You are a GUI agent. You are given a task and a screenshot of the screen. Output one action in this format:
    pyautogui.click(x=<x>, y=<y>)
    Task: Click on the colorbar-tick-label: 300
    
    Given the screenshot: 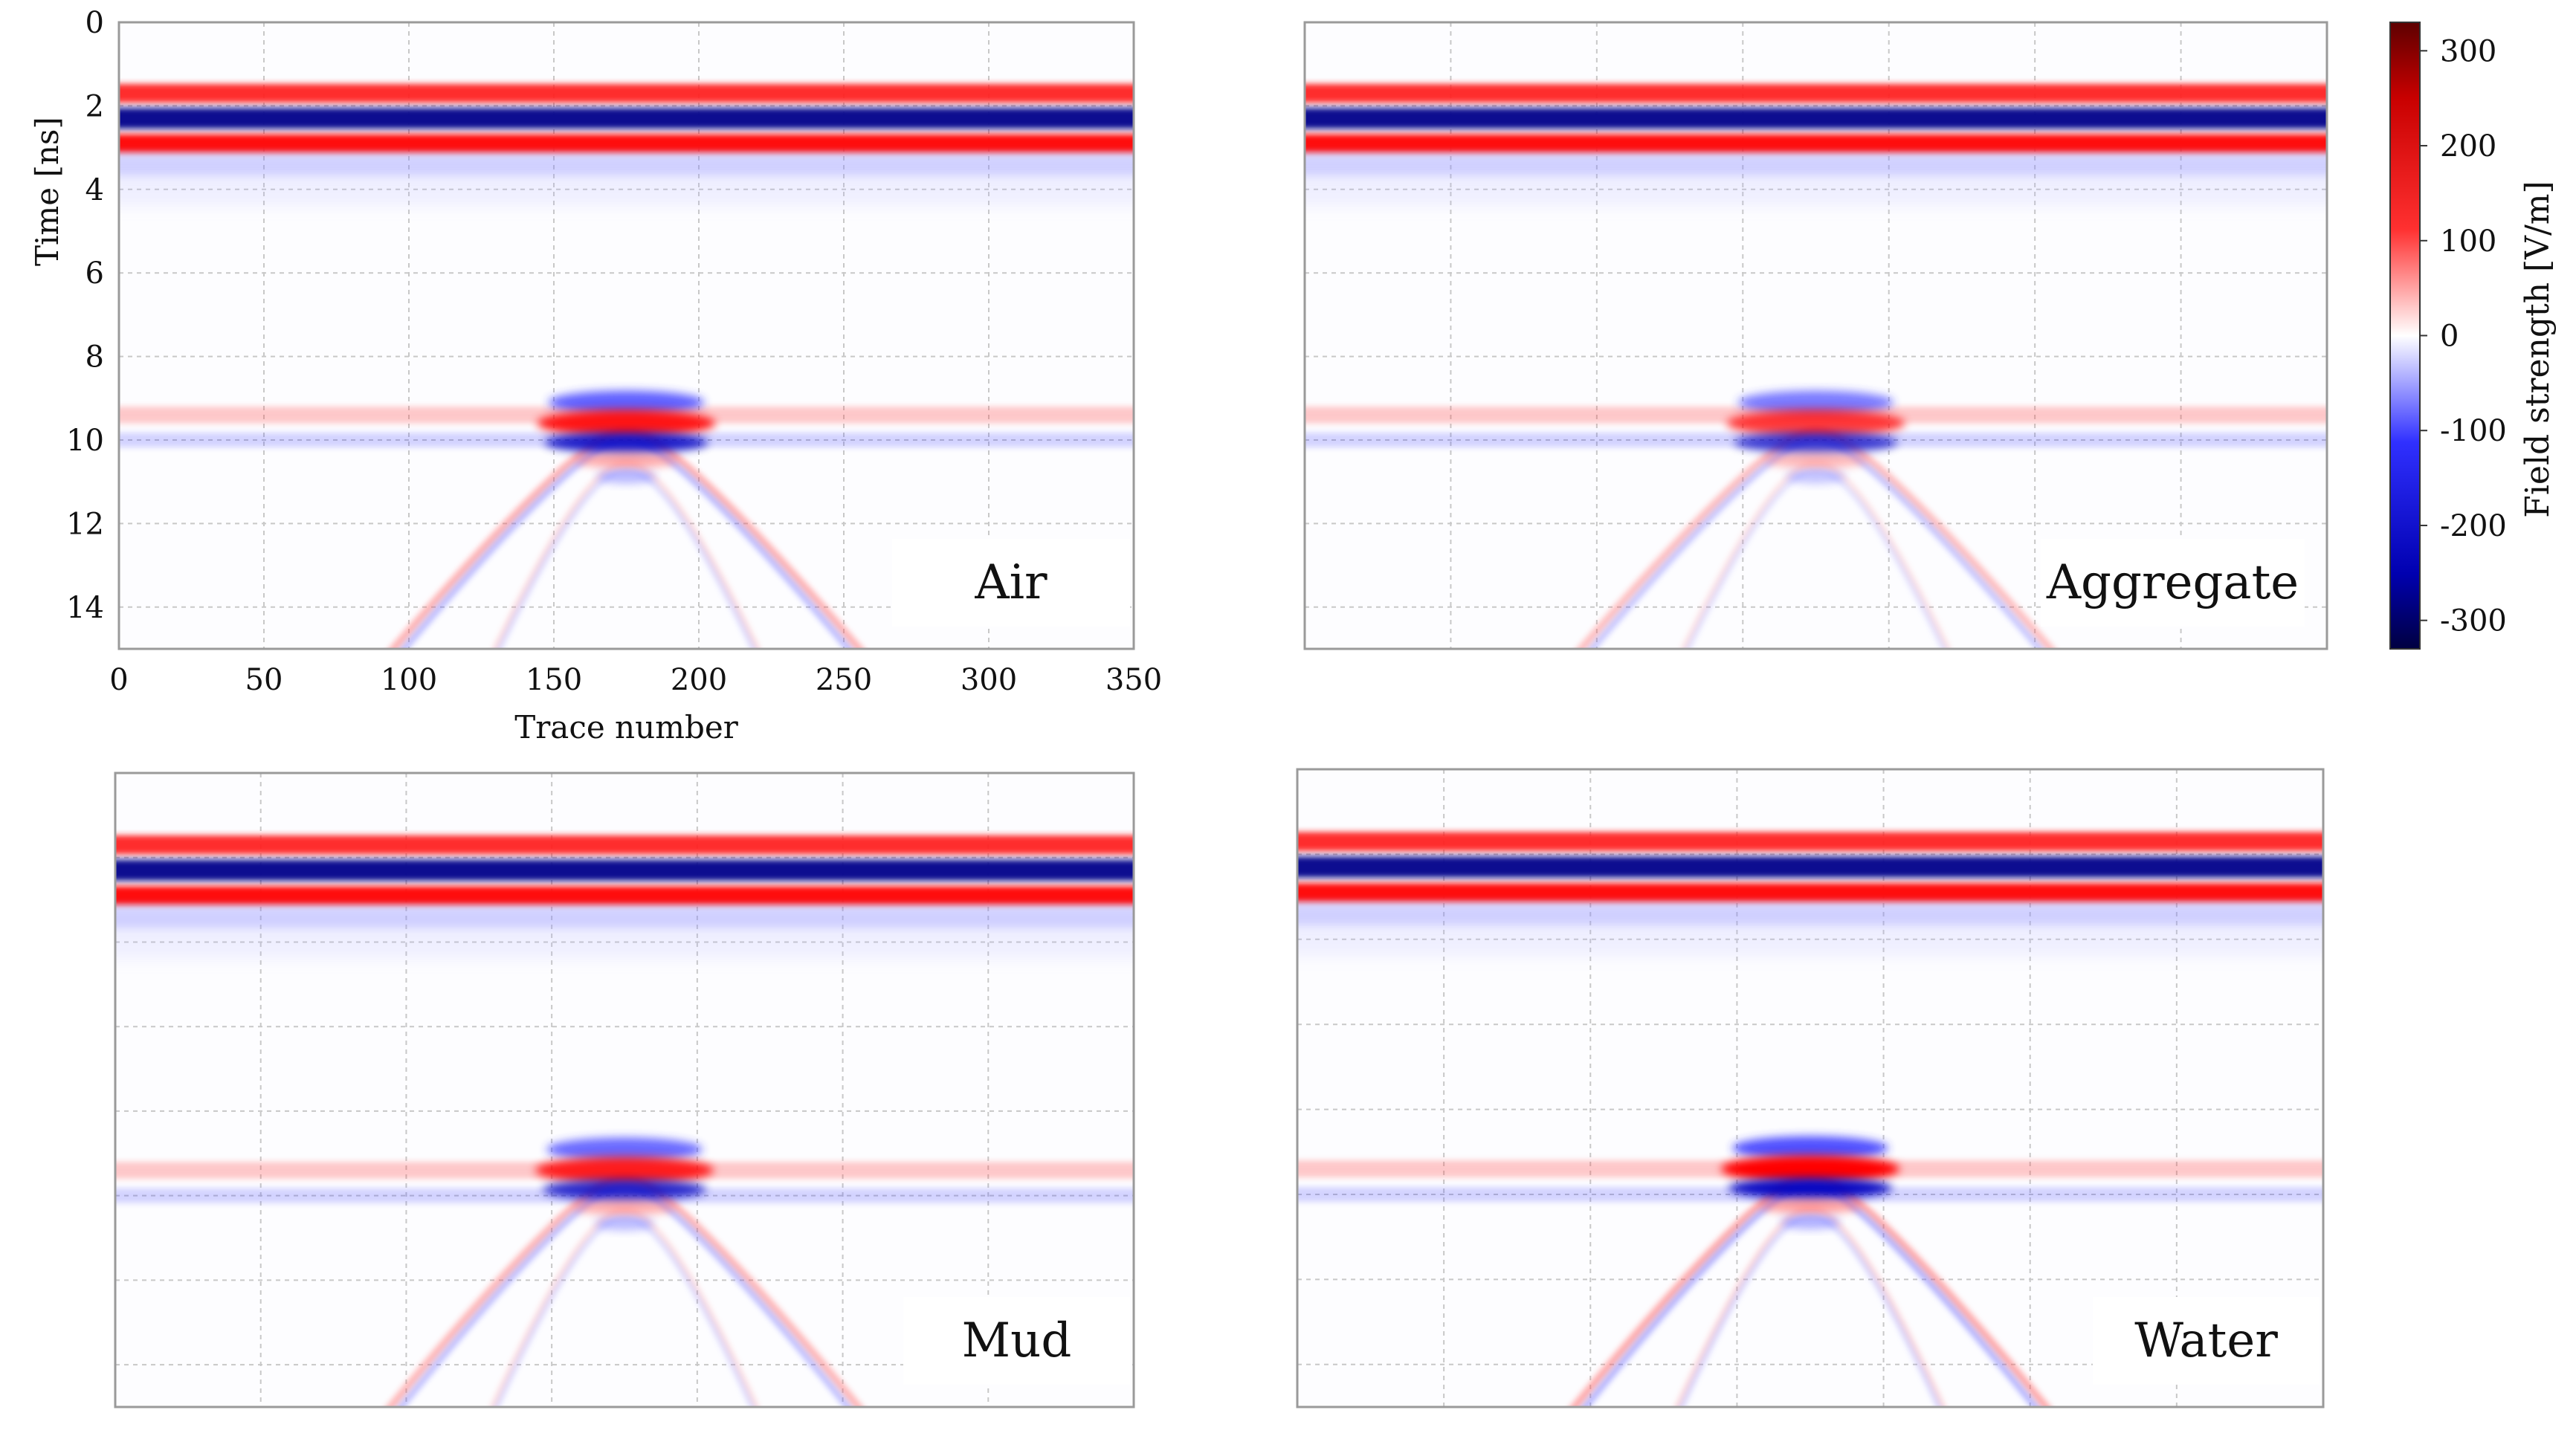 What is the action you would take?
    pyautogui.click(x=2468, y=51)
    